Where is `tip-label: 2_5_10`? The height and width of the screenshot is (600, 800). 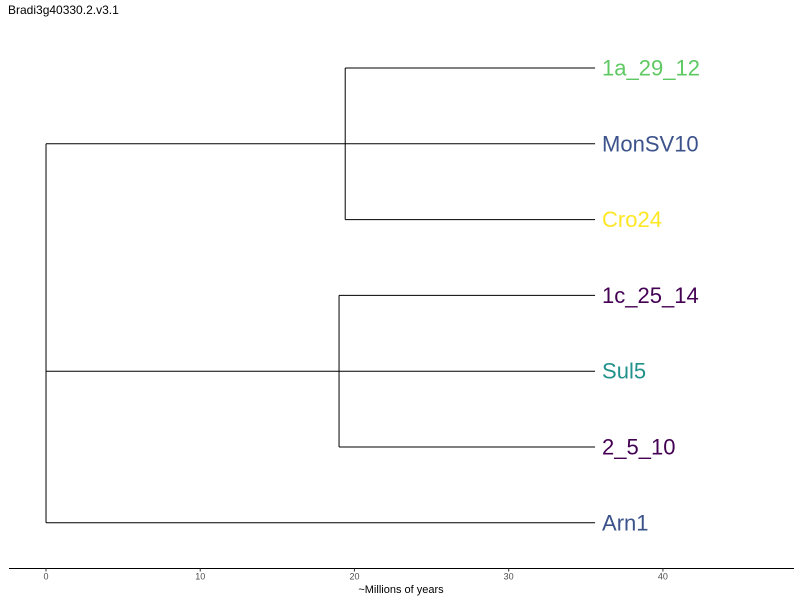
tip-label: 2_5_10 is located at coordinates (638, 447).